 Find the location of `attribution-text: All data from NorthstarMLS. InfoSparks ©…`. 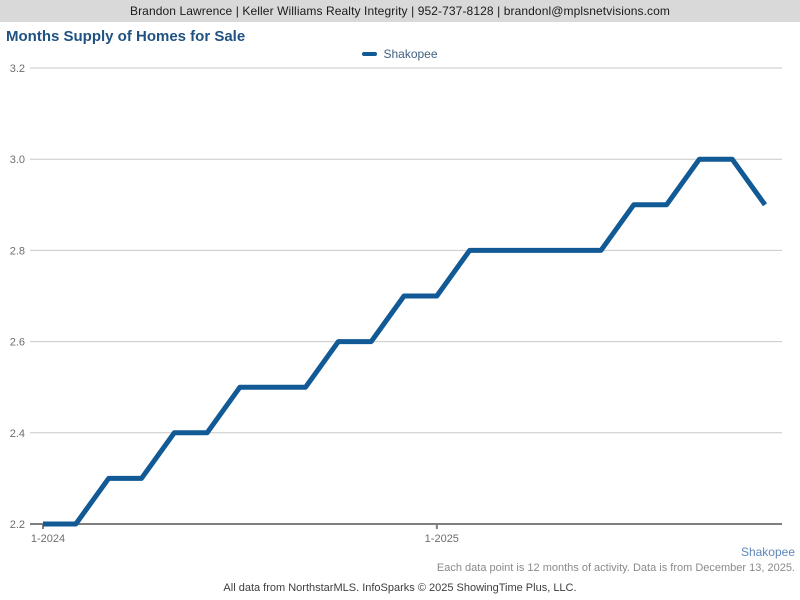

attribution-text: All data from NorthstarMLS. InfoSparks ©… is located at coordinates (400, 588).